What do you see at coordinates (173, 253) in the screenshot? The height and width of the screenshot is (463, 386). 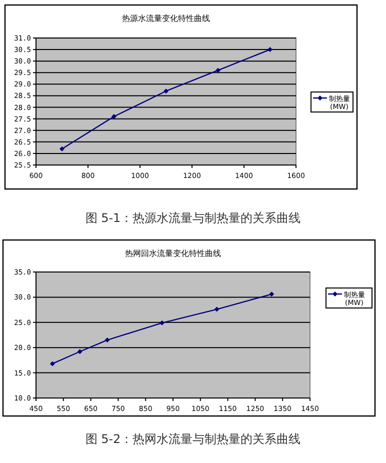 I see `chart-title: 热网回水流量变化特性曲线` at bounding box center [173, 253].